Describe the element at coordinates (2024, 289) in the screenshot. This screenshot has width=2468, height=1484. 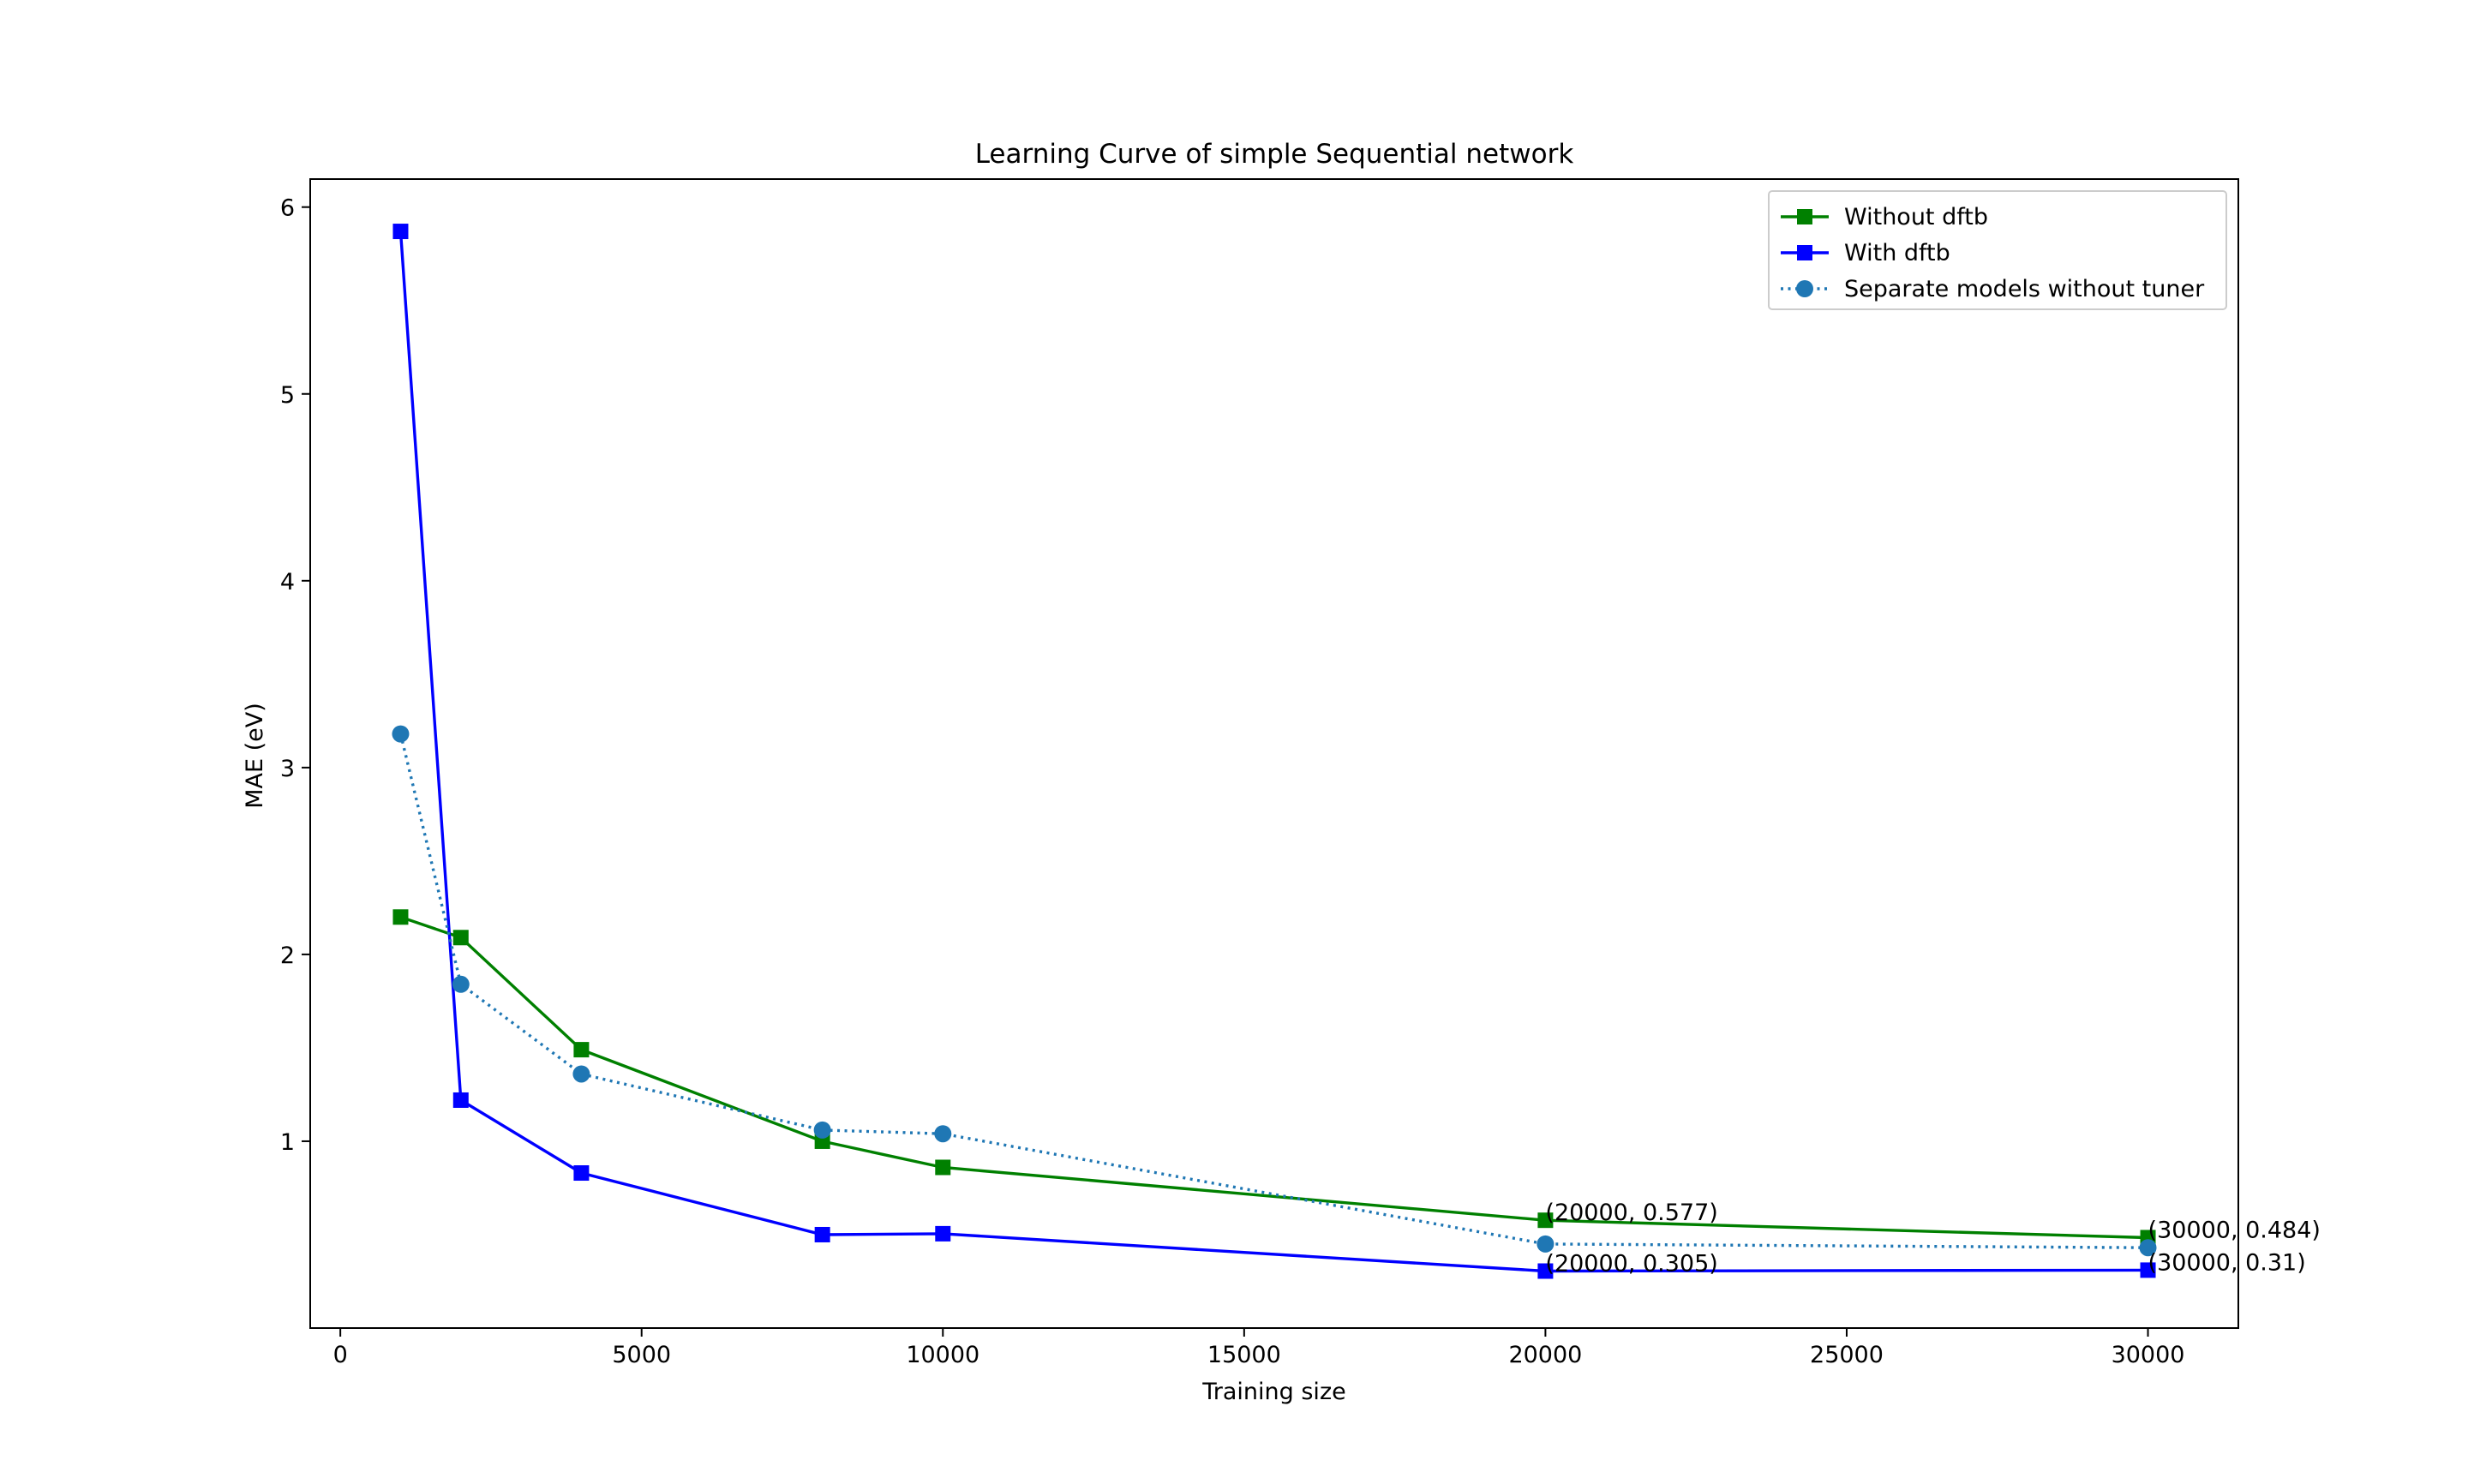
I see `legend-label: Separate models without tuner` at that location.